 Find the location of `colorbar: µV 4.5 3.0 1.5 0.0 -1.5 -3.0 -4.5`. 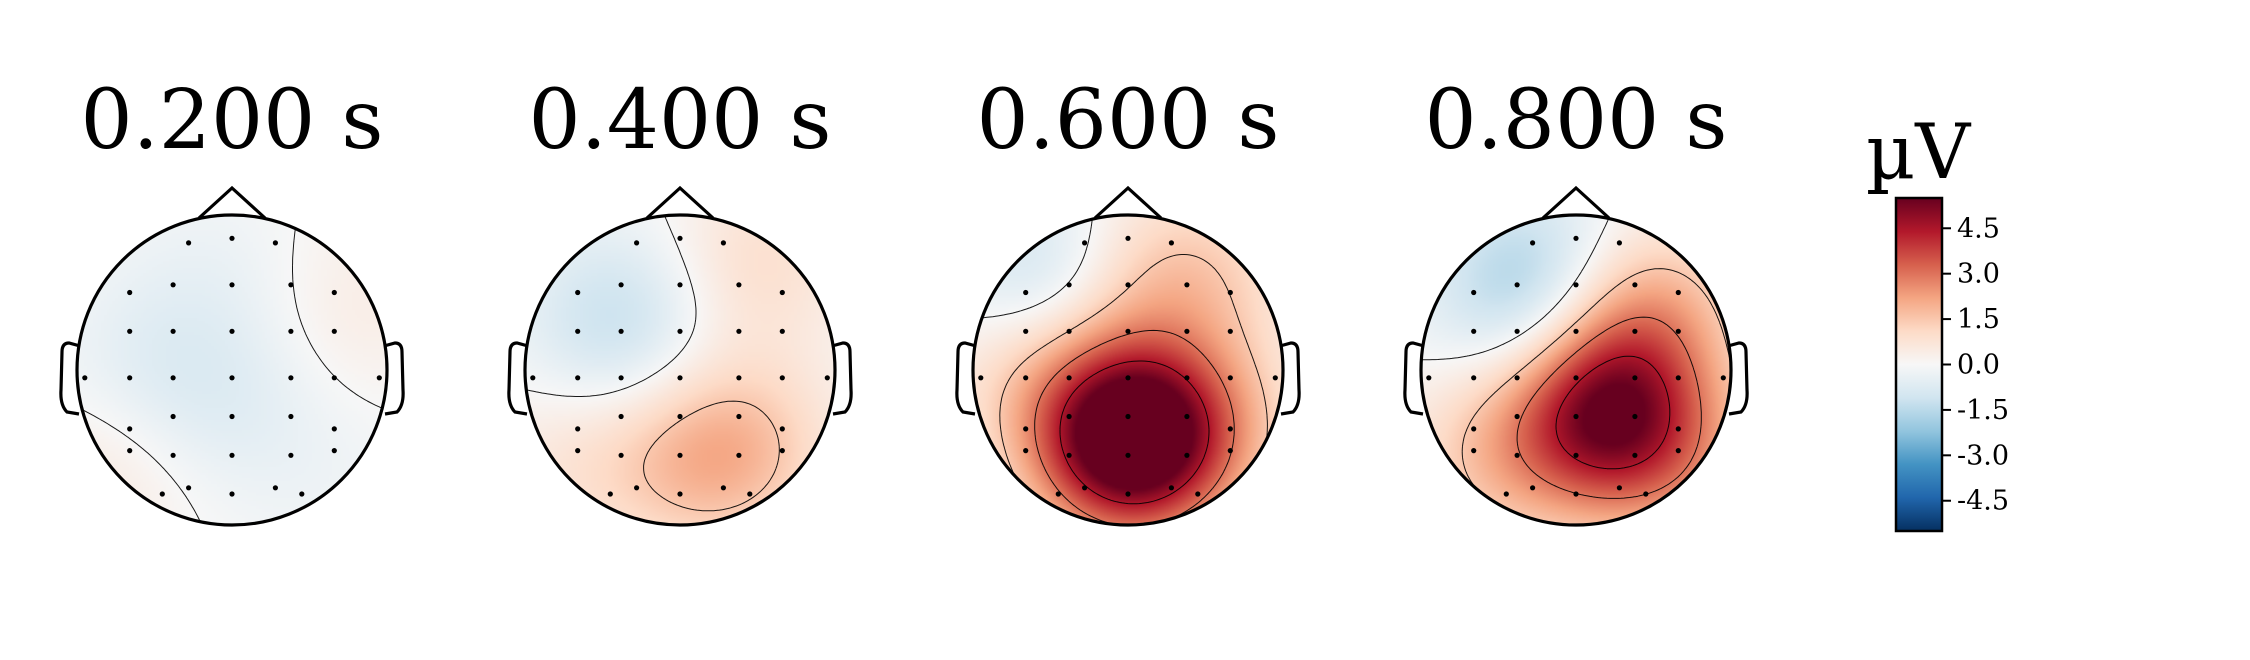

colorbar: µV 4.5 3.0 1.5 0.0 -1.5 -3.0 -4.5 is located at coordinates (1937, 320).